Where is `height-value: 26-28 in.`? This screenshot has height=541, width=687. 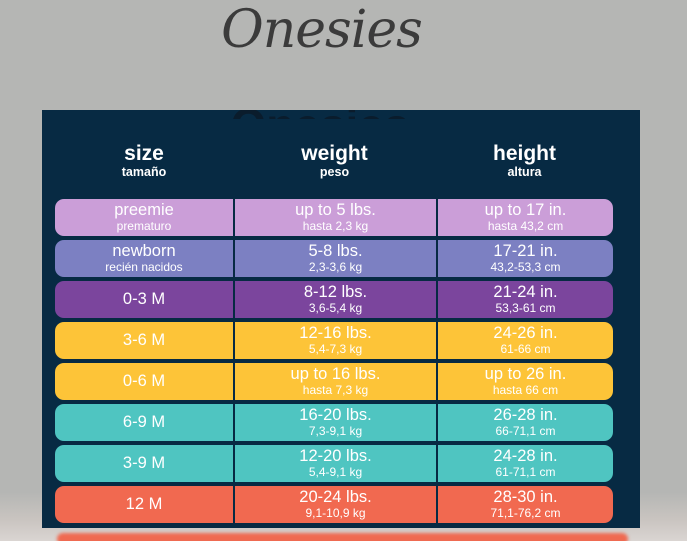
height-value: 26-28 in. is located at coordinates (525, 414).